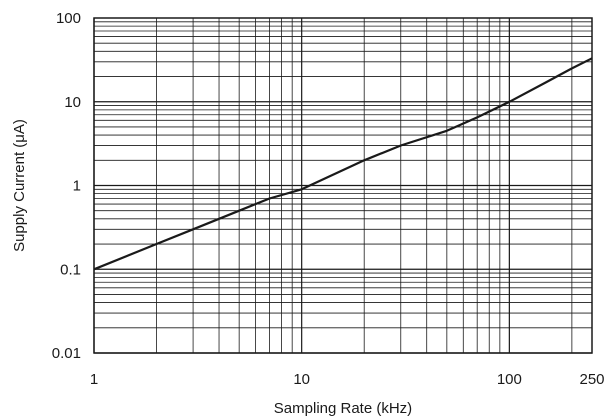 This screenshot has width=607, height=420. I want to click on y-tick-label: 1, so click(77, 186).